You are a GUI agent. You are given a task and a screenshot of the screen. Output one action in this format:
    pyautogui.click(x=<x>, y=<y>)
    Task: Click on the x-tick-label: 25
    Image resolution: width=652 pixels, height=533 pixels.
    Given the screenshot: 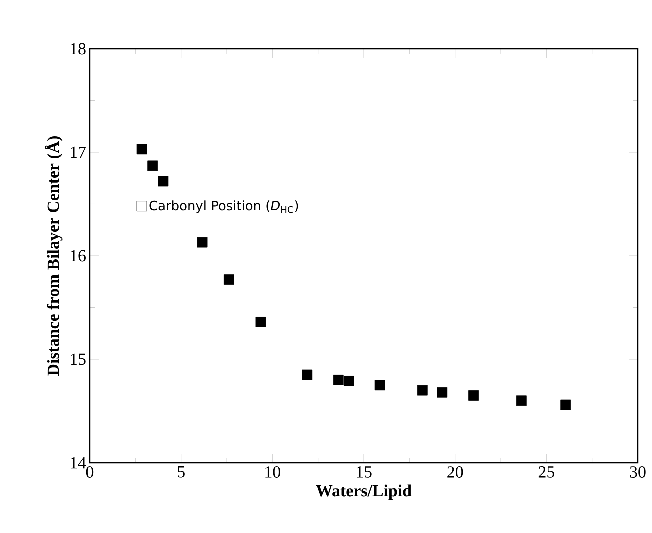 What is the action you would take?
    pyautogui.click(x=546, y=472)
    